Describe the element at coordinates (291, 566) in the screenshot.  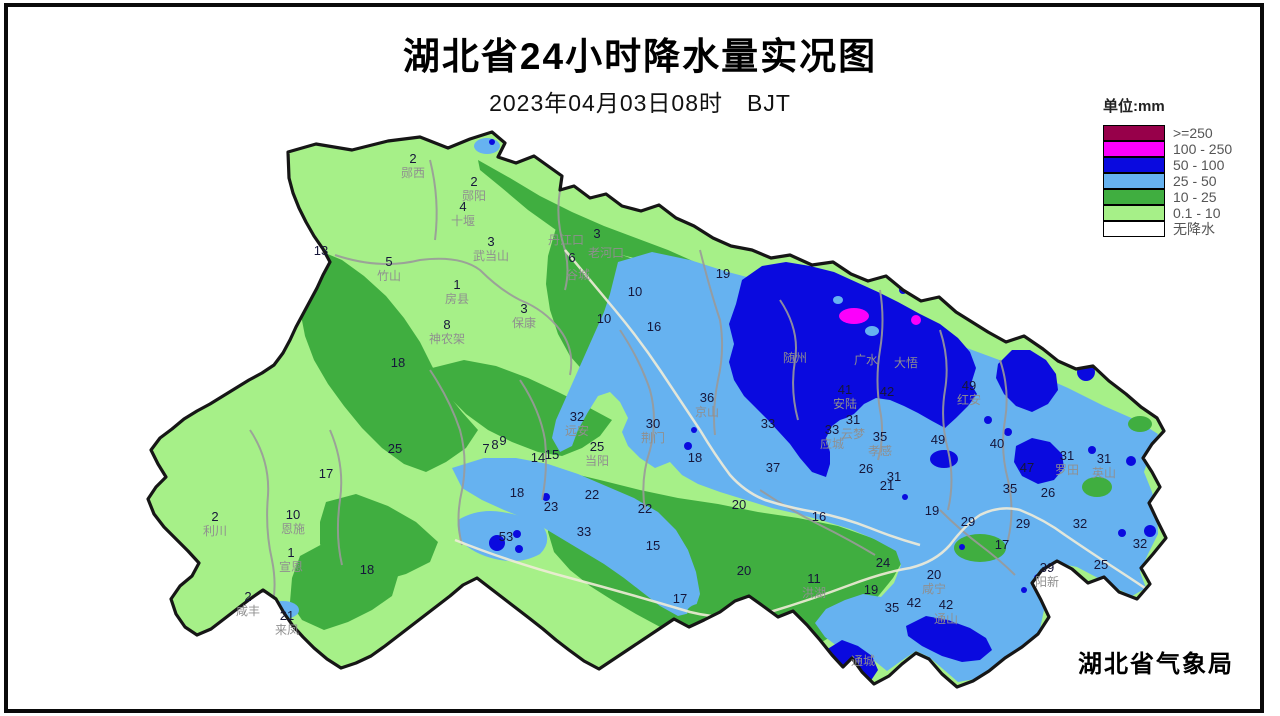
I see `station-name: 宣恩` at that location.